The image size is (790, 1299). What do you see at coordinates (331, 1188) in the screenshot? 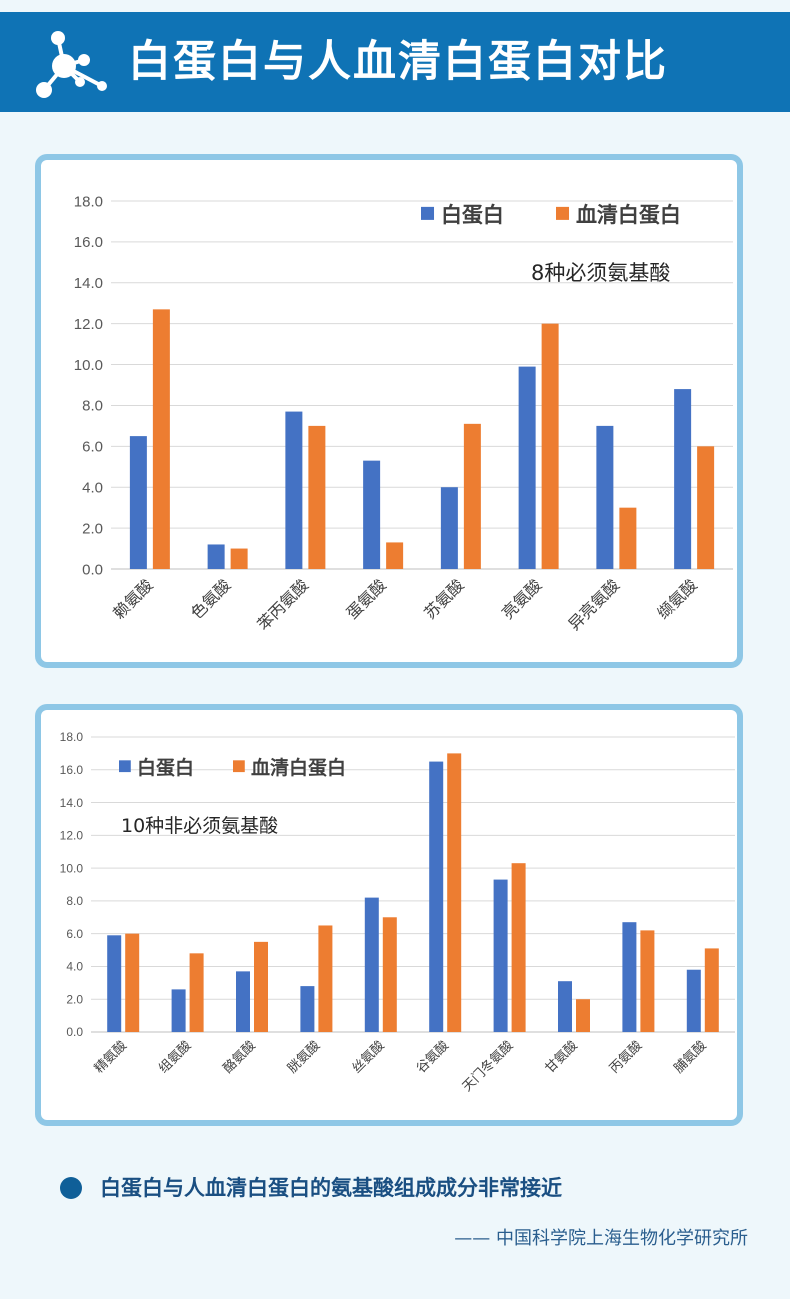
I see `conclusion-text: 白蛋白与人血清白蛋白的氨基酸组成成分非常接近` at bounding box center [331, 1188].